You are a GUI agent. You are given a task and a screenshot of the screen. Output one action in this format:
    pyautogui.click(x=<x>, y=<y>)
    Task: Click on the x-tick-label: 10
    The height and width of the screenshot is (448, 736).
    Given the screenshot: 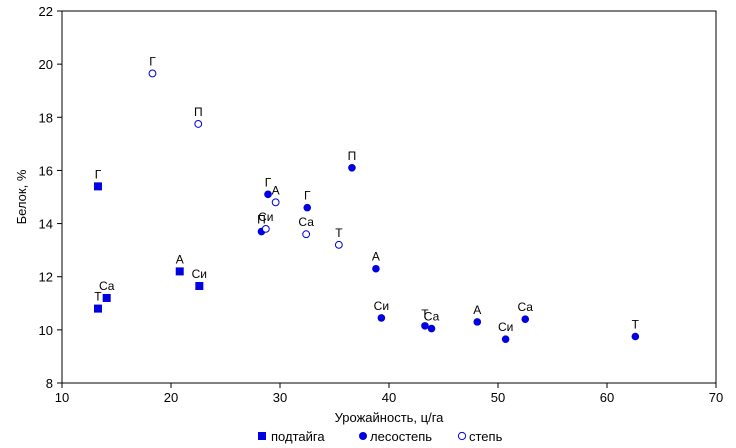 What is the action you would take?
    pyautogui.click(x=62, y=397)
    